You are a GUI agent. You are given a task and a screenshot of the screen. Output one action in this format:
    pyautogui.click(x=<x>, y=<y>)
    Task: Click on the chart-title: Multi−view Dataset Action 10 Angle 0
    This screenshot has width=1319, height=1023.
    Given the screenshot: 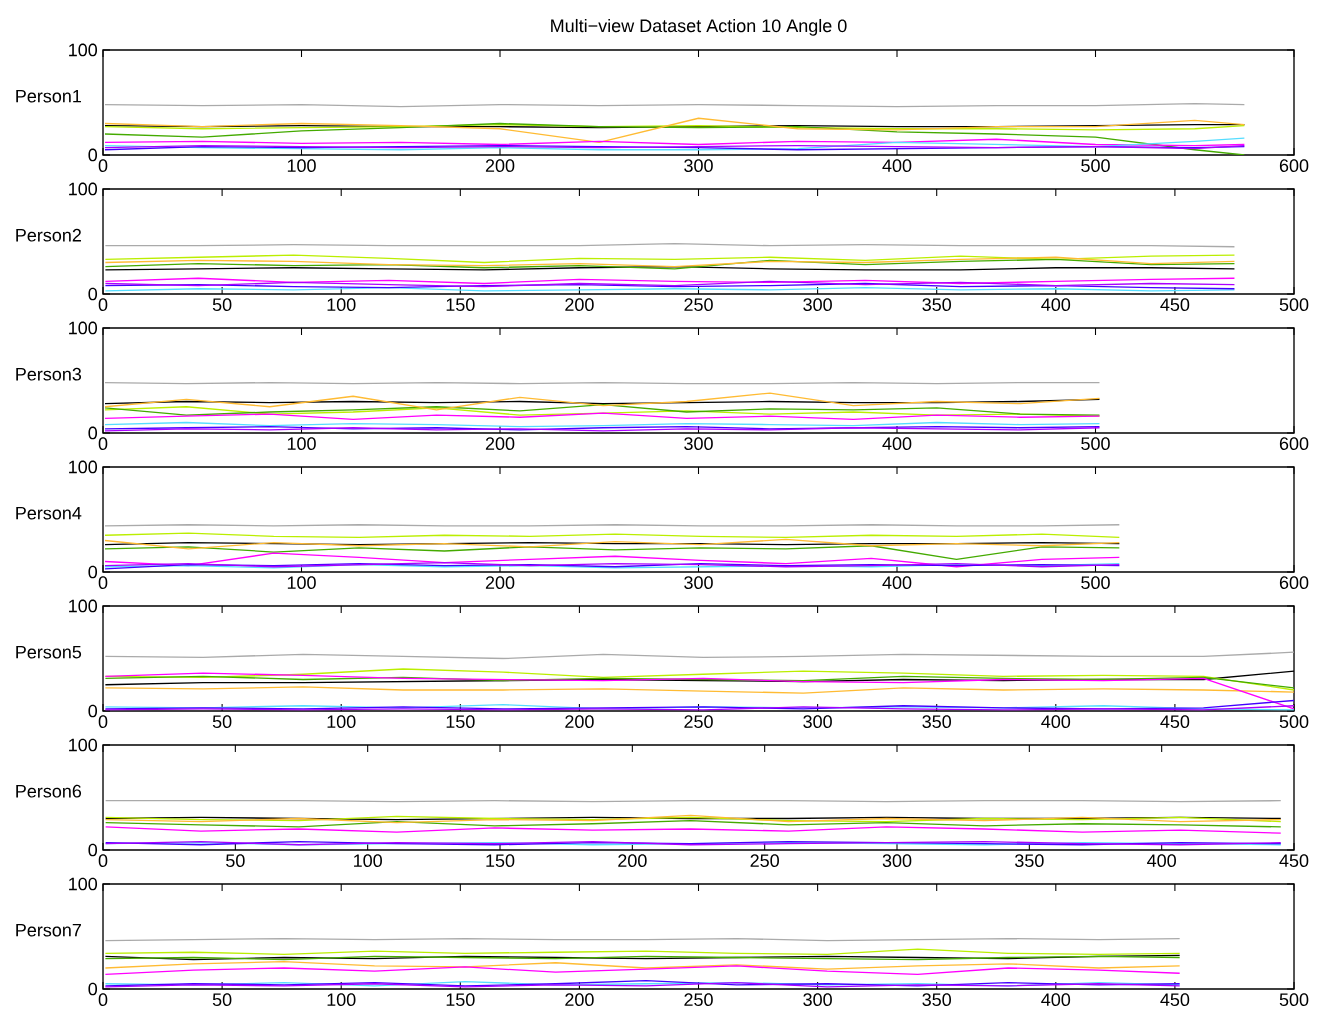 What is the action you would take?
    pyautogui.click(x=699, y=27)
    